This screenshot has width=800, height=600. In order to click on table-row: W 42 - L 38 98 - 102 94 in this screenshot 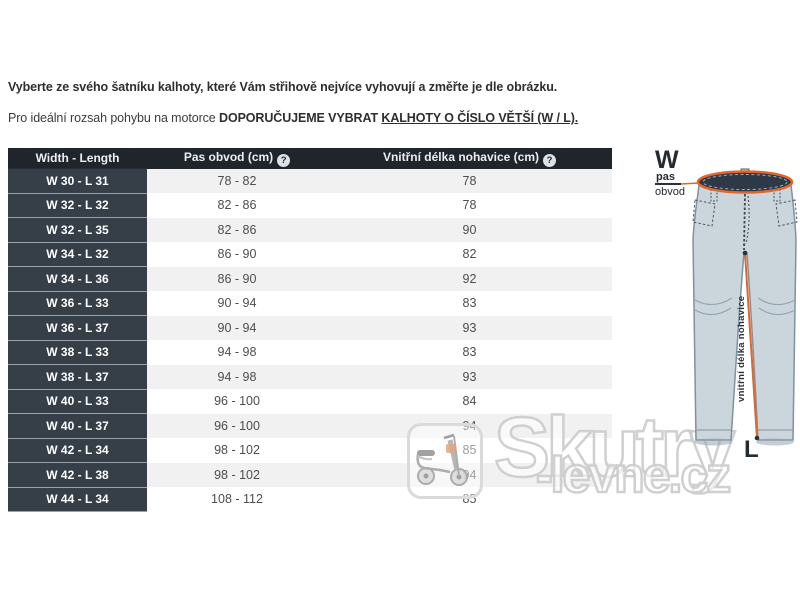, I will do `click(310, 475)`.